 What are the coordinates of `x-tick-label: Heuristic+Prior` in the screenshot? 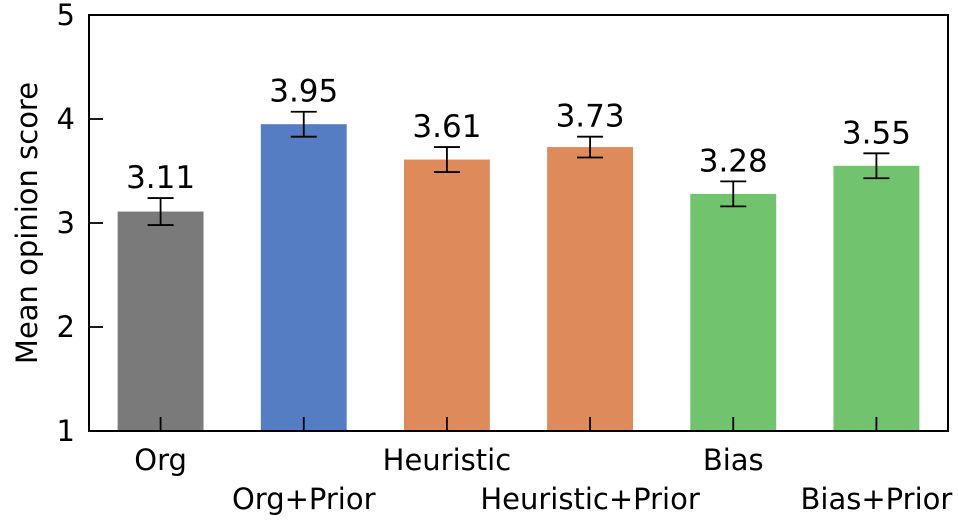 It's located at (589, 499).